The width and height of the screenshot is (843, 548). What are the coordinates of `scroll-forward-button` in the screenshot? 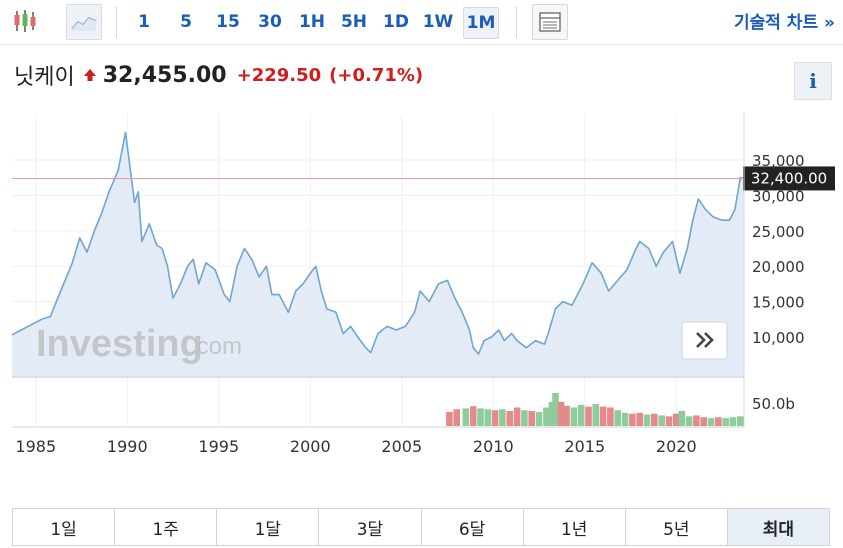 It's located at (704, 340).